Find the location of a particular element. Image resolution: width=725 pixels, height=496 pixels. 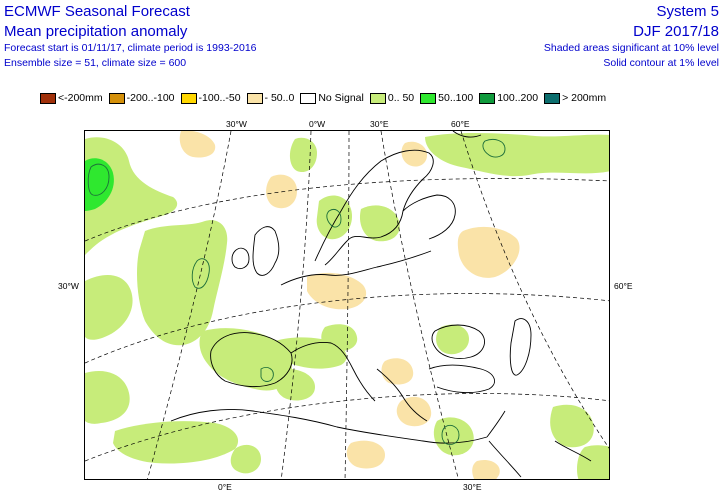

shade-central-europe is located at coordinates (337, 291).